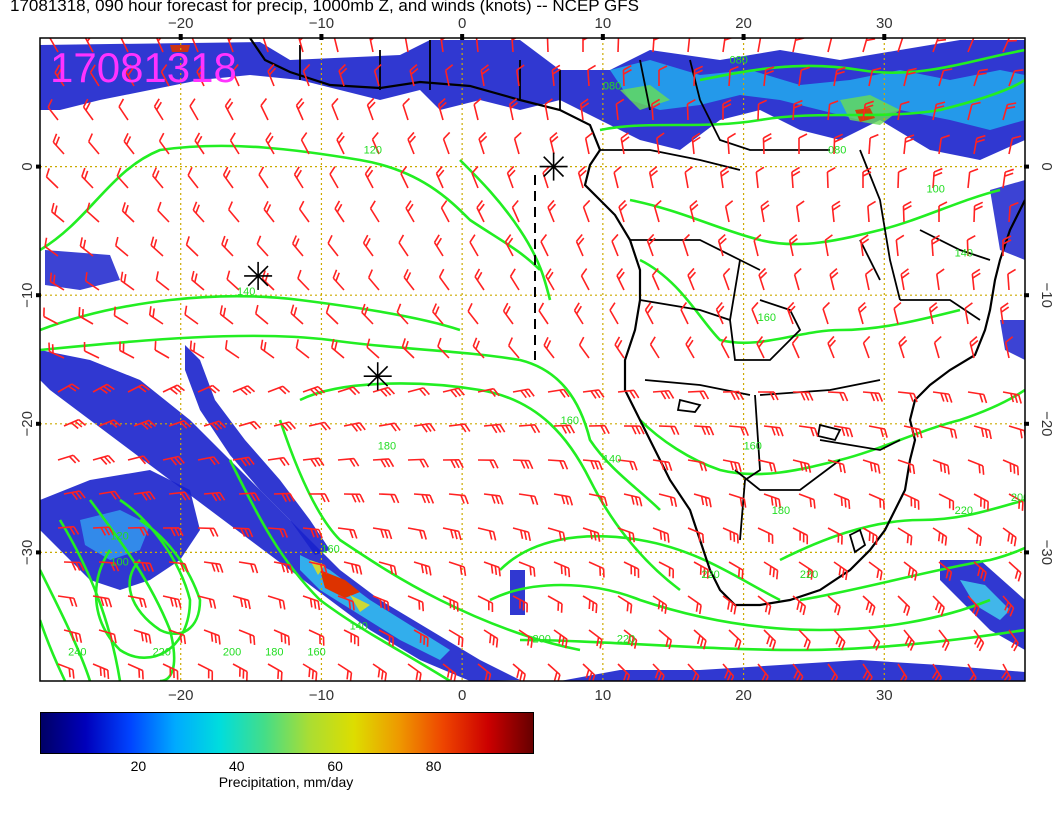  Describe the element at coordinates (1046, 552) in the screenshot. I see `right-lat-tick-label: −30` at that location.